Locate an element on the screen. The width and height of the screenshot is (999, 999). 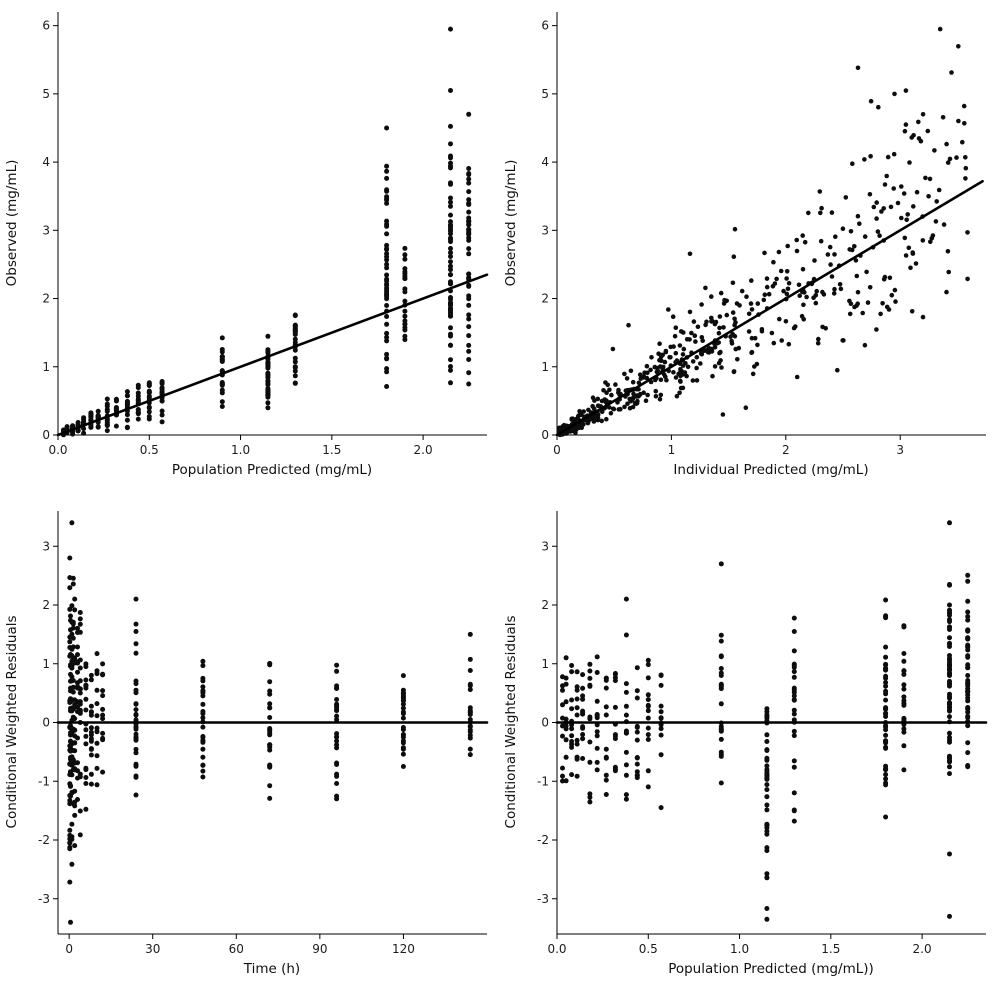
y-axis-label: Conditional Weighted Residuals is located at coordinates (511, 722).